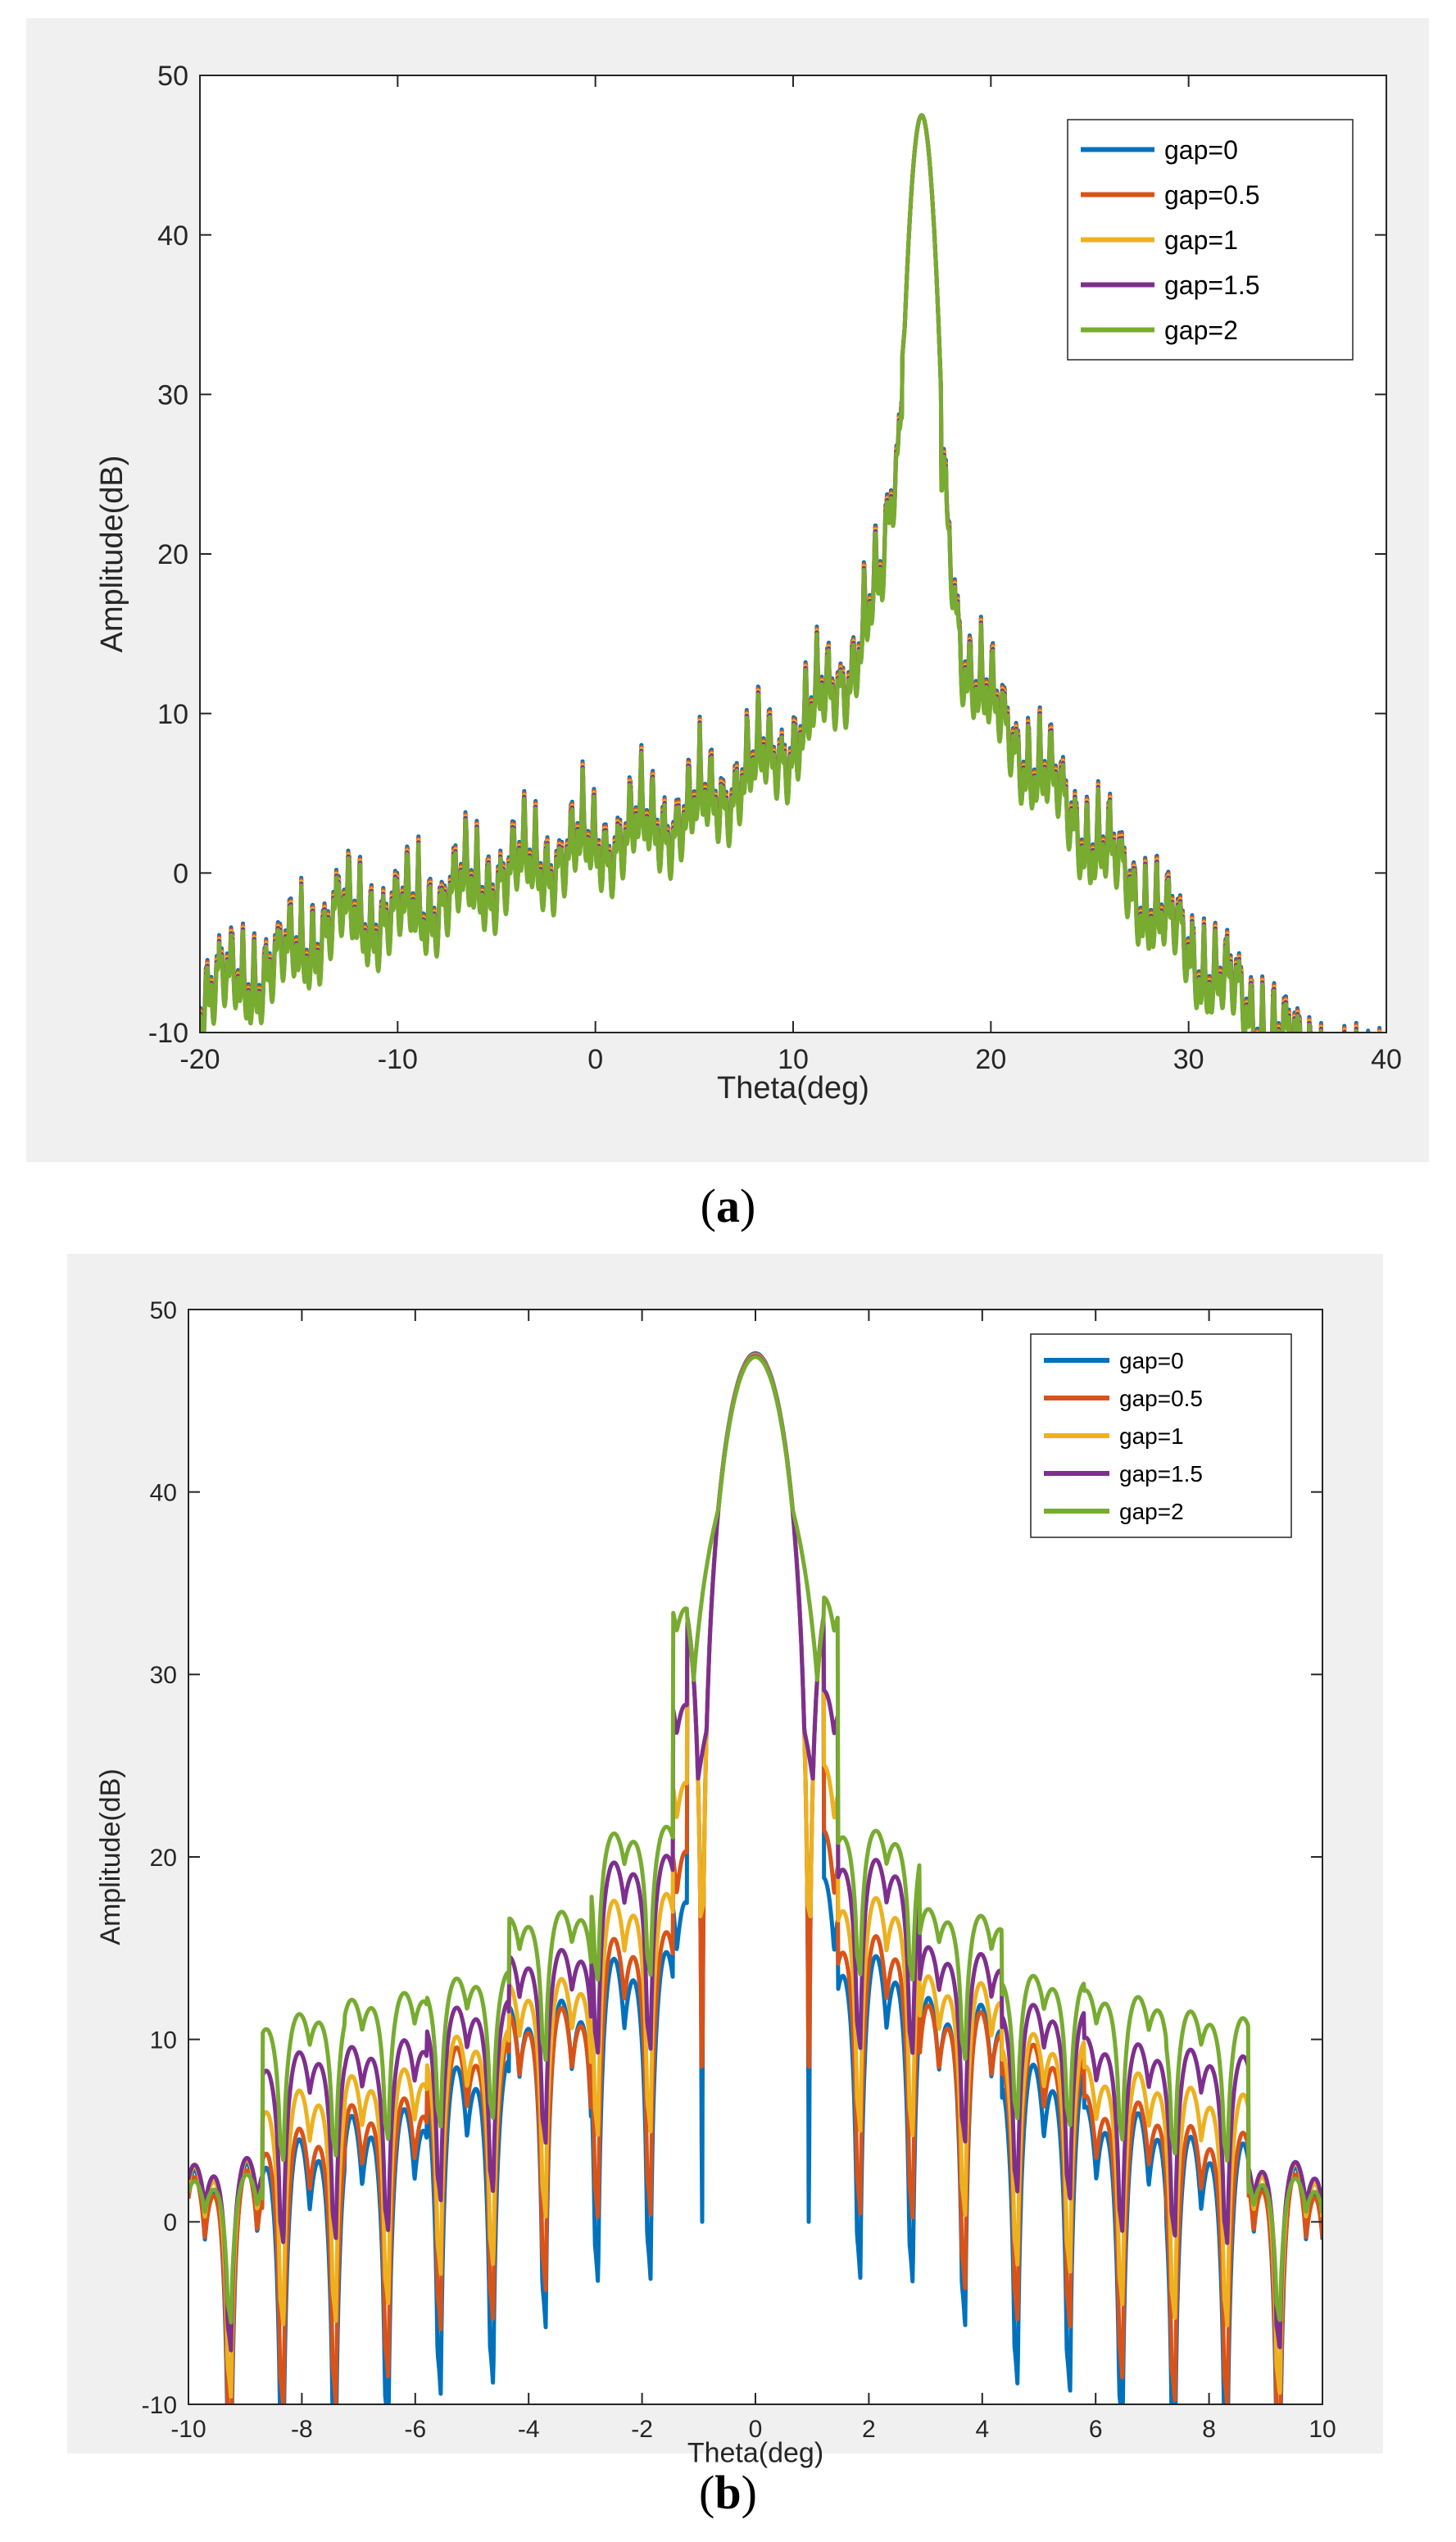 The width and height of the screenshot is (1456, 2542). I want to click on x-tick-label: 2, so click(869, 2429).